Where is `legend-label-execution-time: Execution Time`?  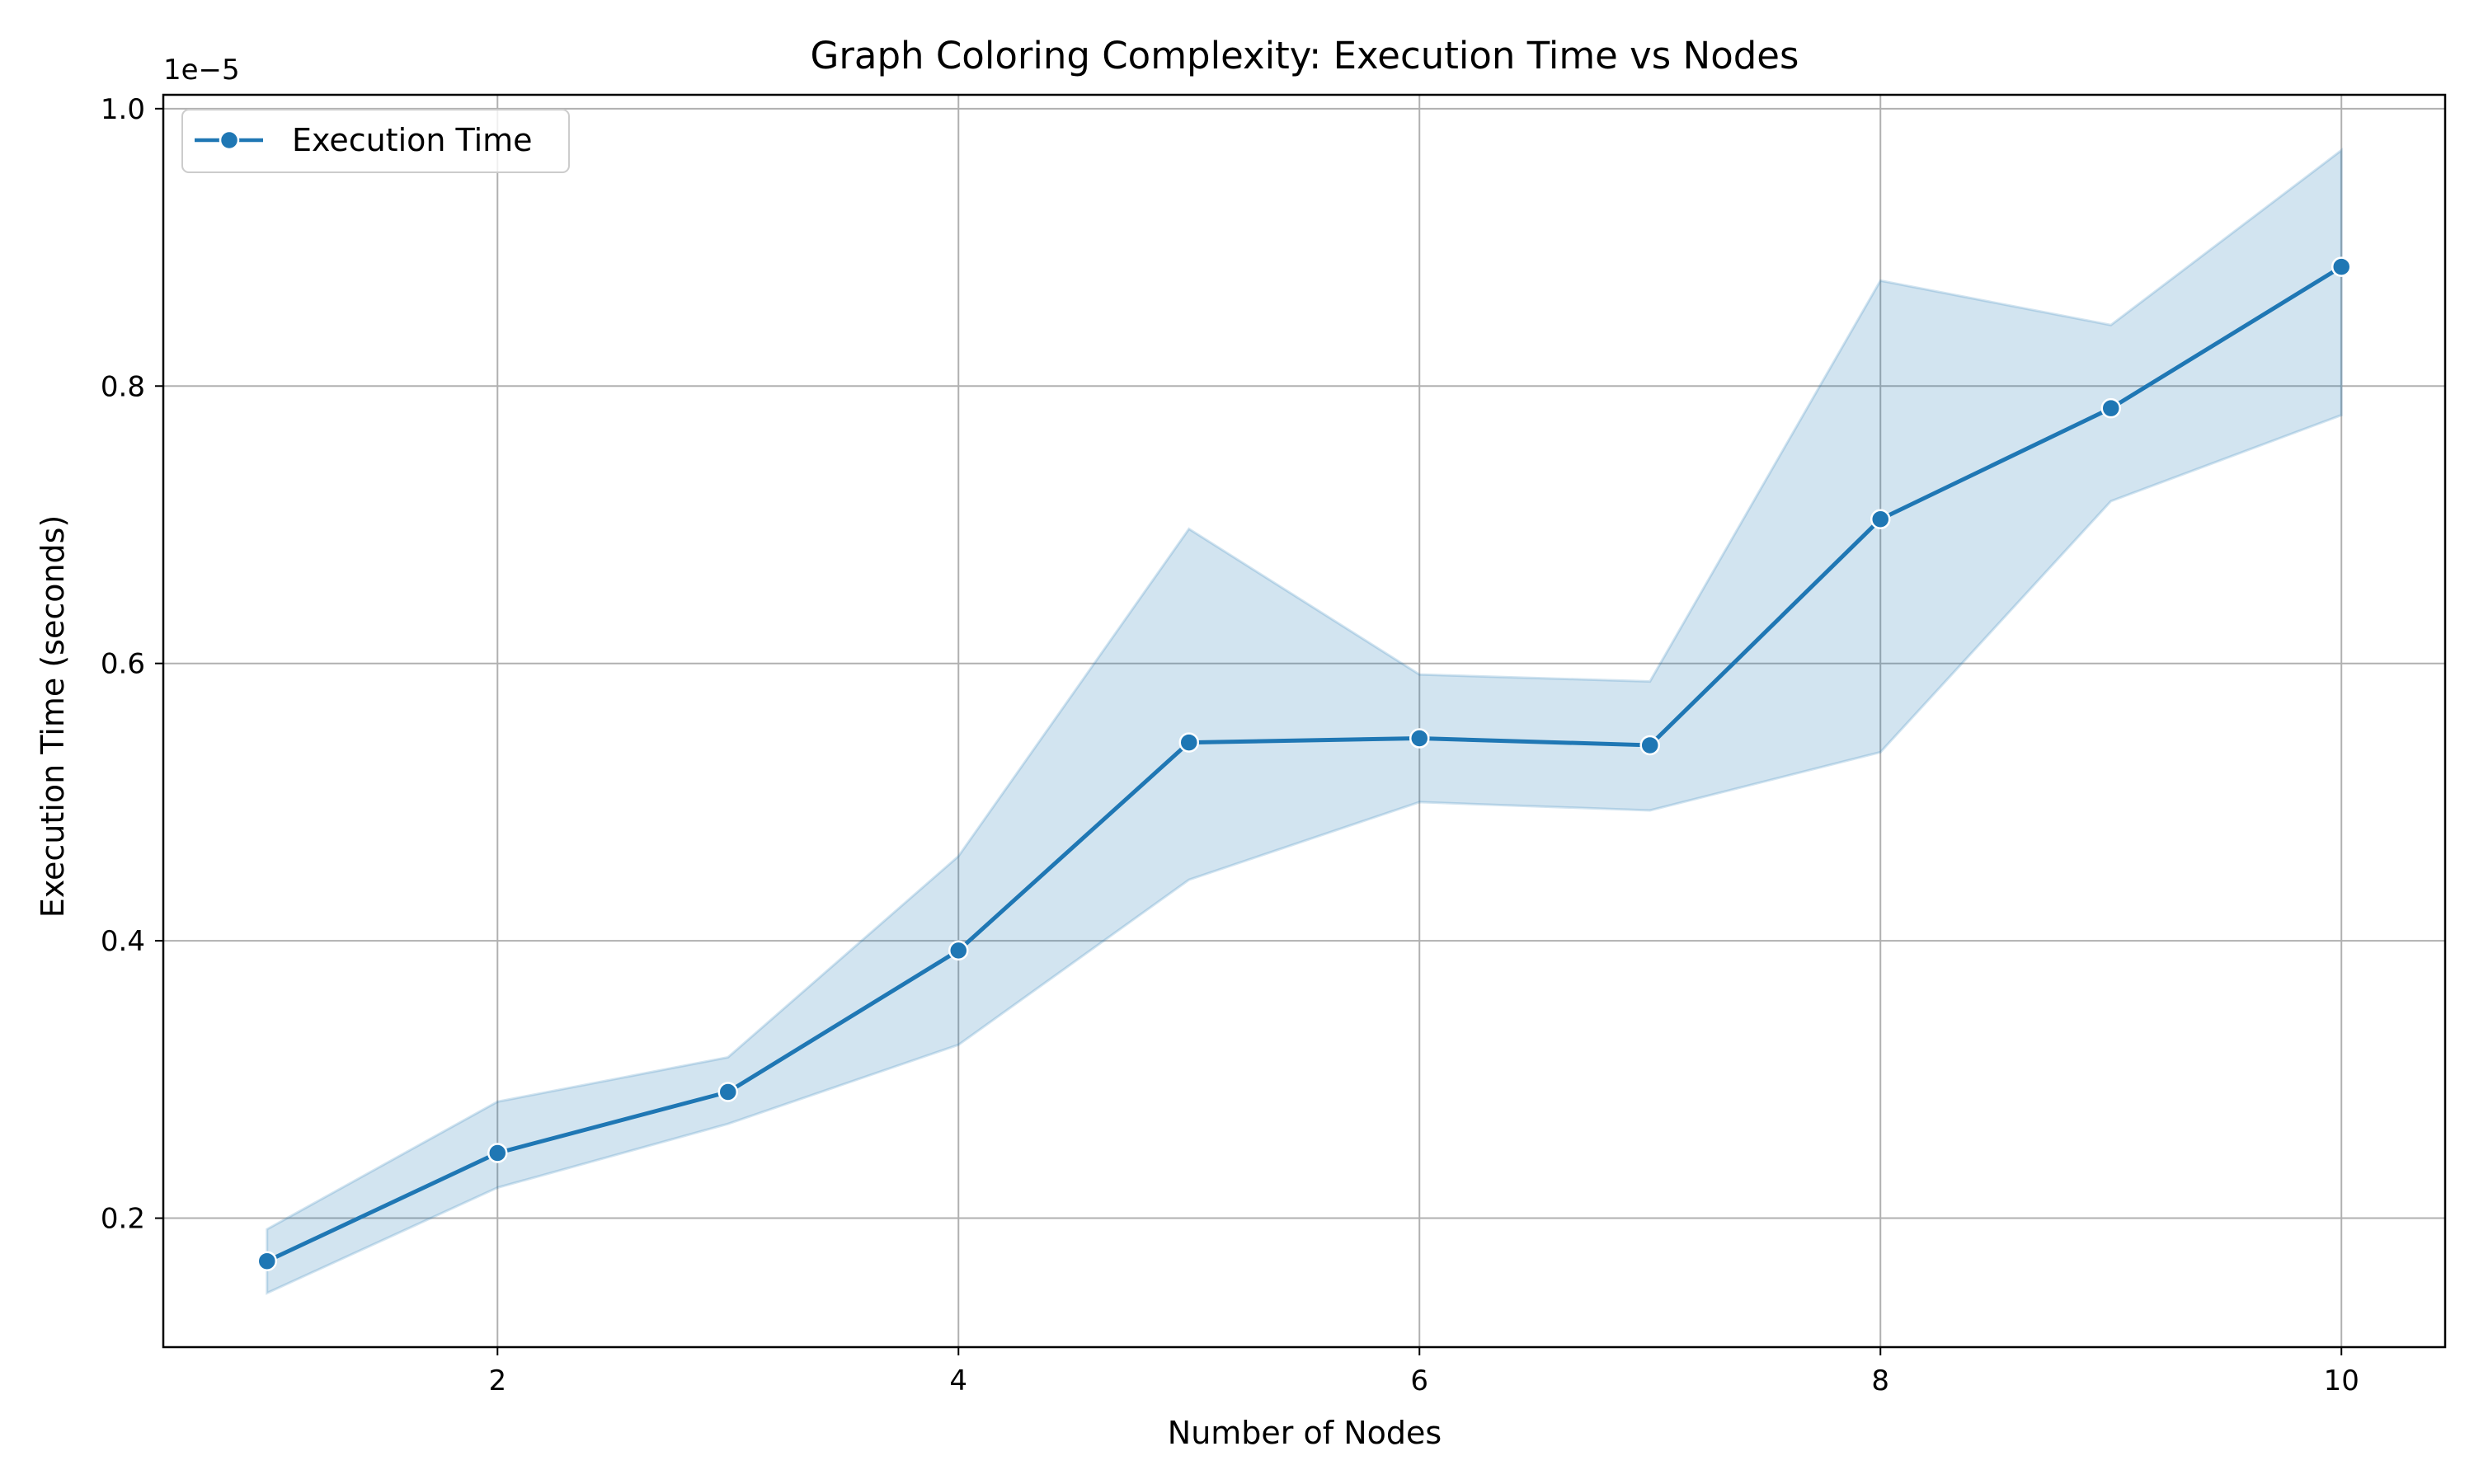 legend-label-execution-time: Execution Time is located at coordinates (412, 140).